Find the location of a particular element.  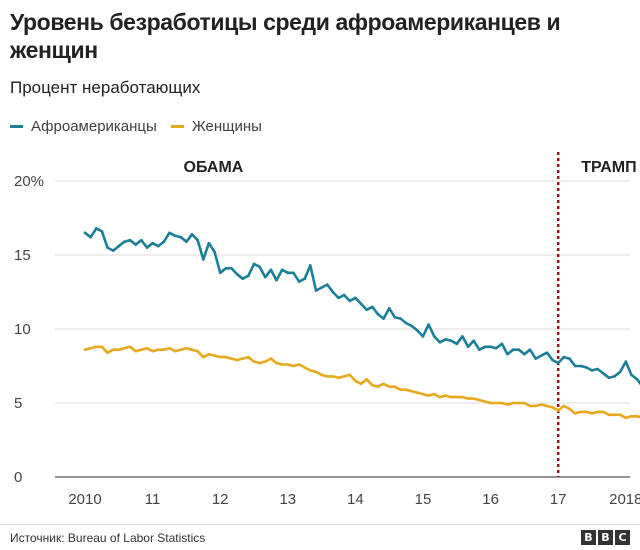

source-note: Источник: Bureau of Labor Statistics is located at coordinates (108, 538).